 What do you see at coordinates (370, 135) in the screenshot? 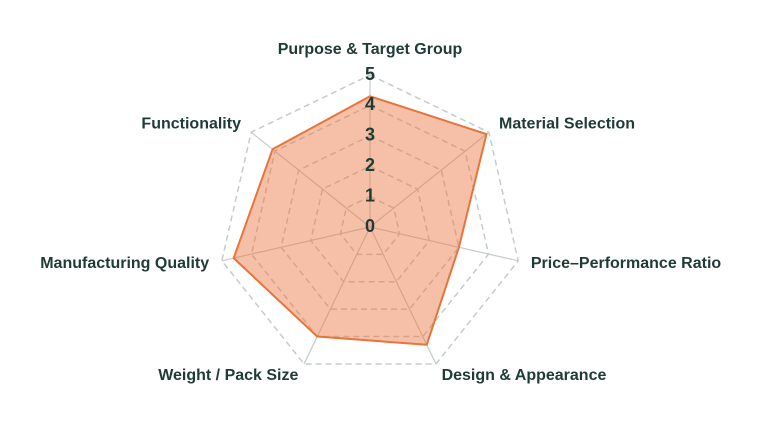
I see `r-tick-label: 3` at bounding box center [370, 135].